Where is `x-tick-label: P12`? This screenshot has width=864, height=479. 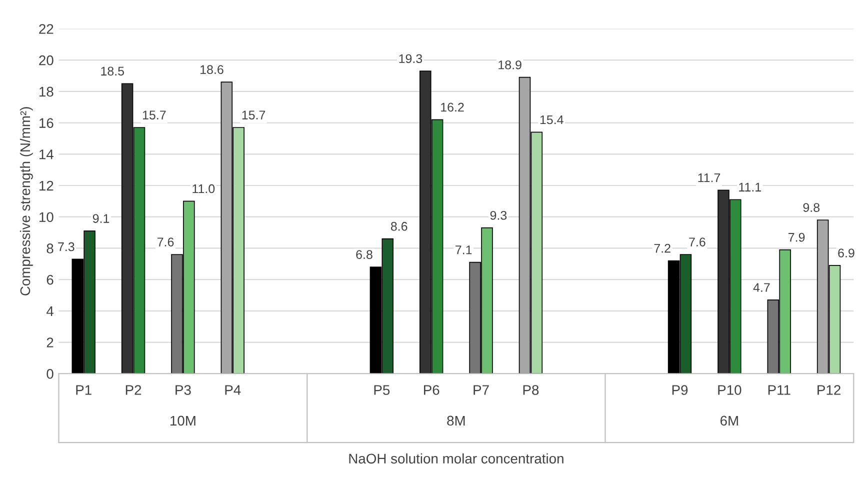 x-tick-label: P12 is located at coordinates (829, 390).